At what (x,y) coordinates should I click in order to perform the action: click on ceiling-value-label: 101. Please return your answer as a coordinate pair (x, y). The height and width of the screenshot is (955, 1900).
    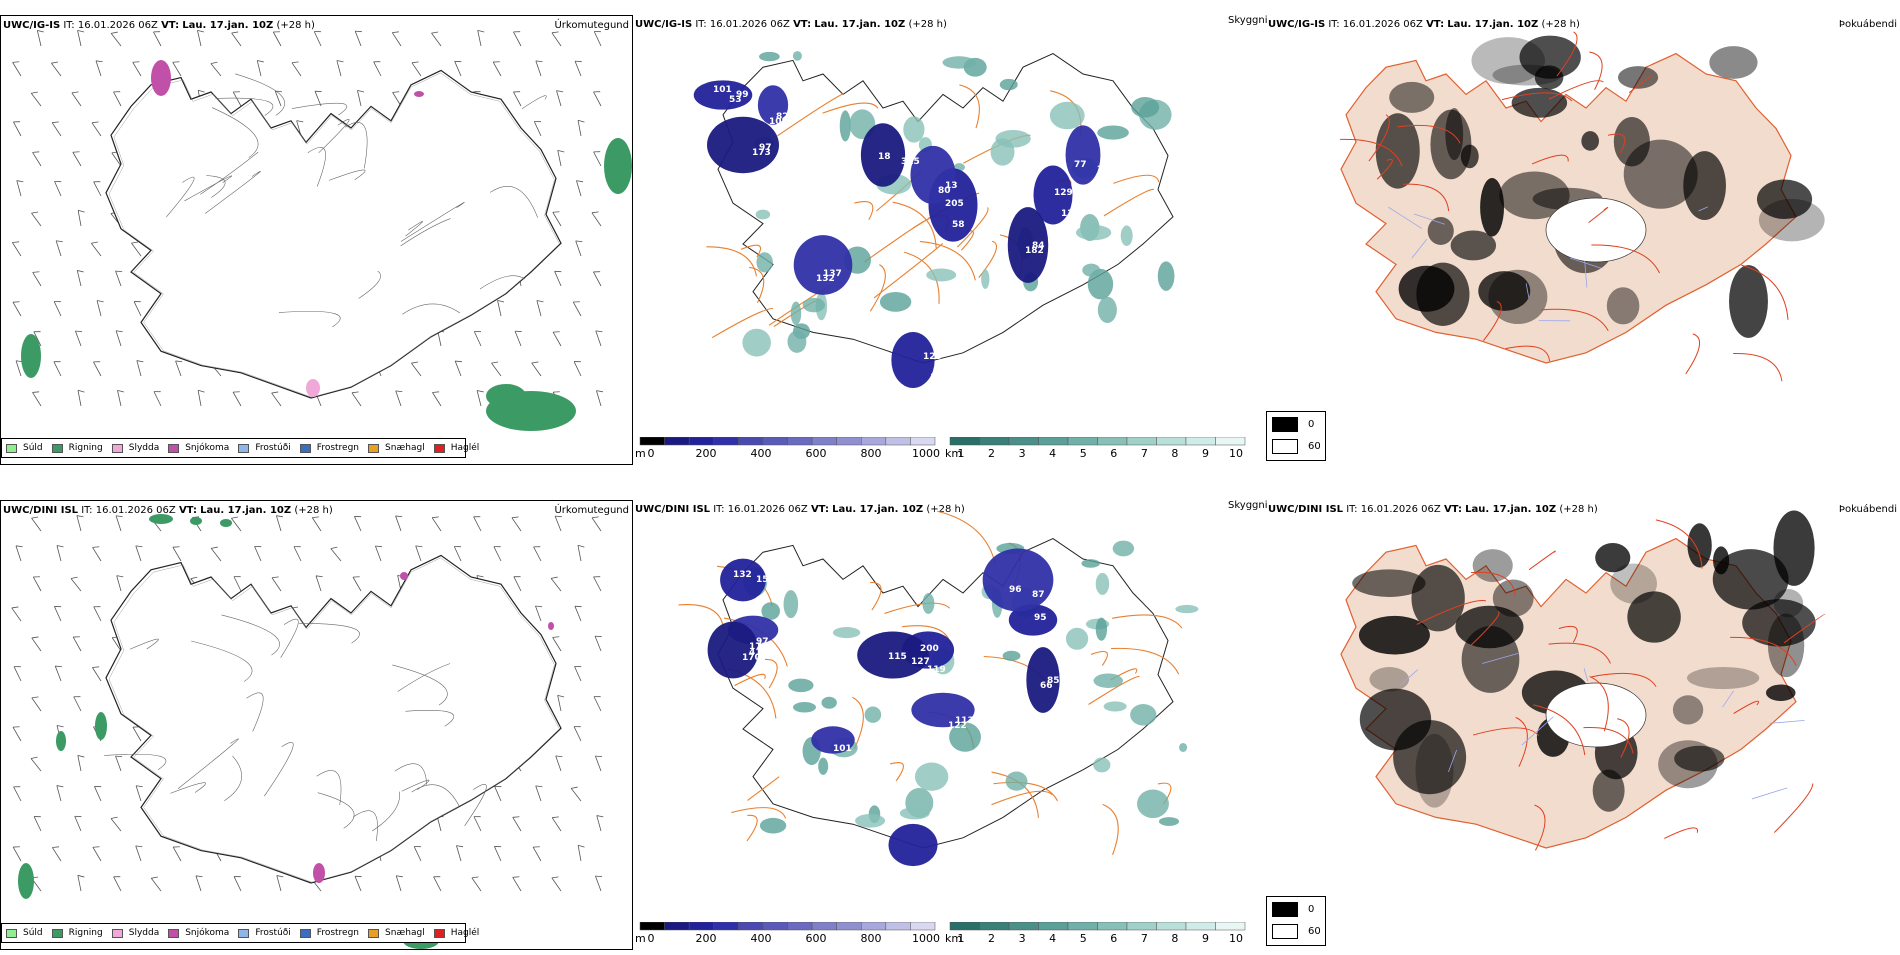
    Looking at the image, I should click on (722, 90).